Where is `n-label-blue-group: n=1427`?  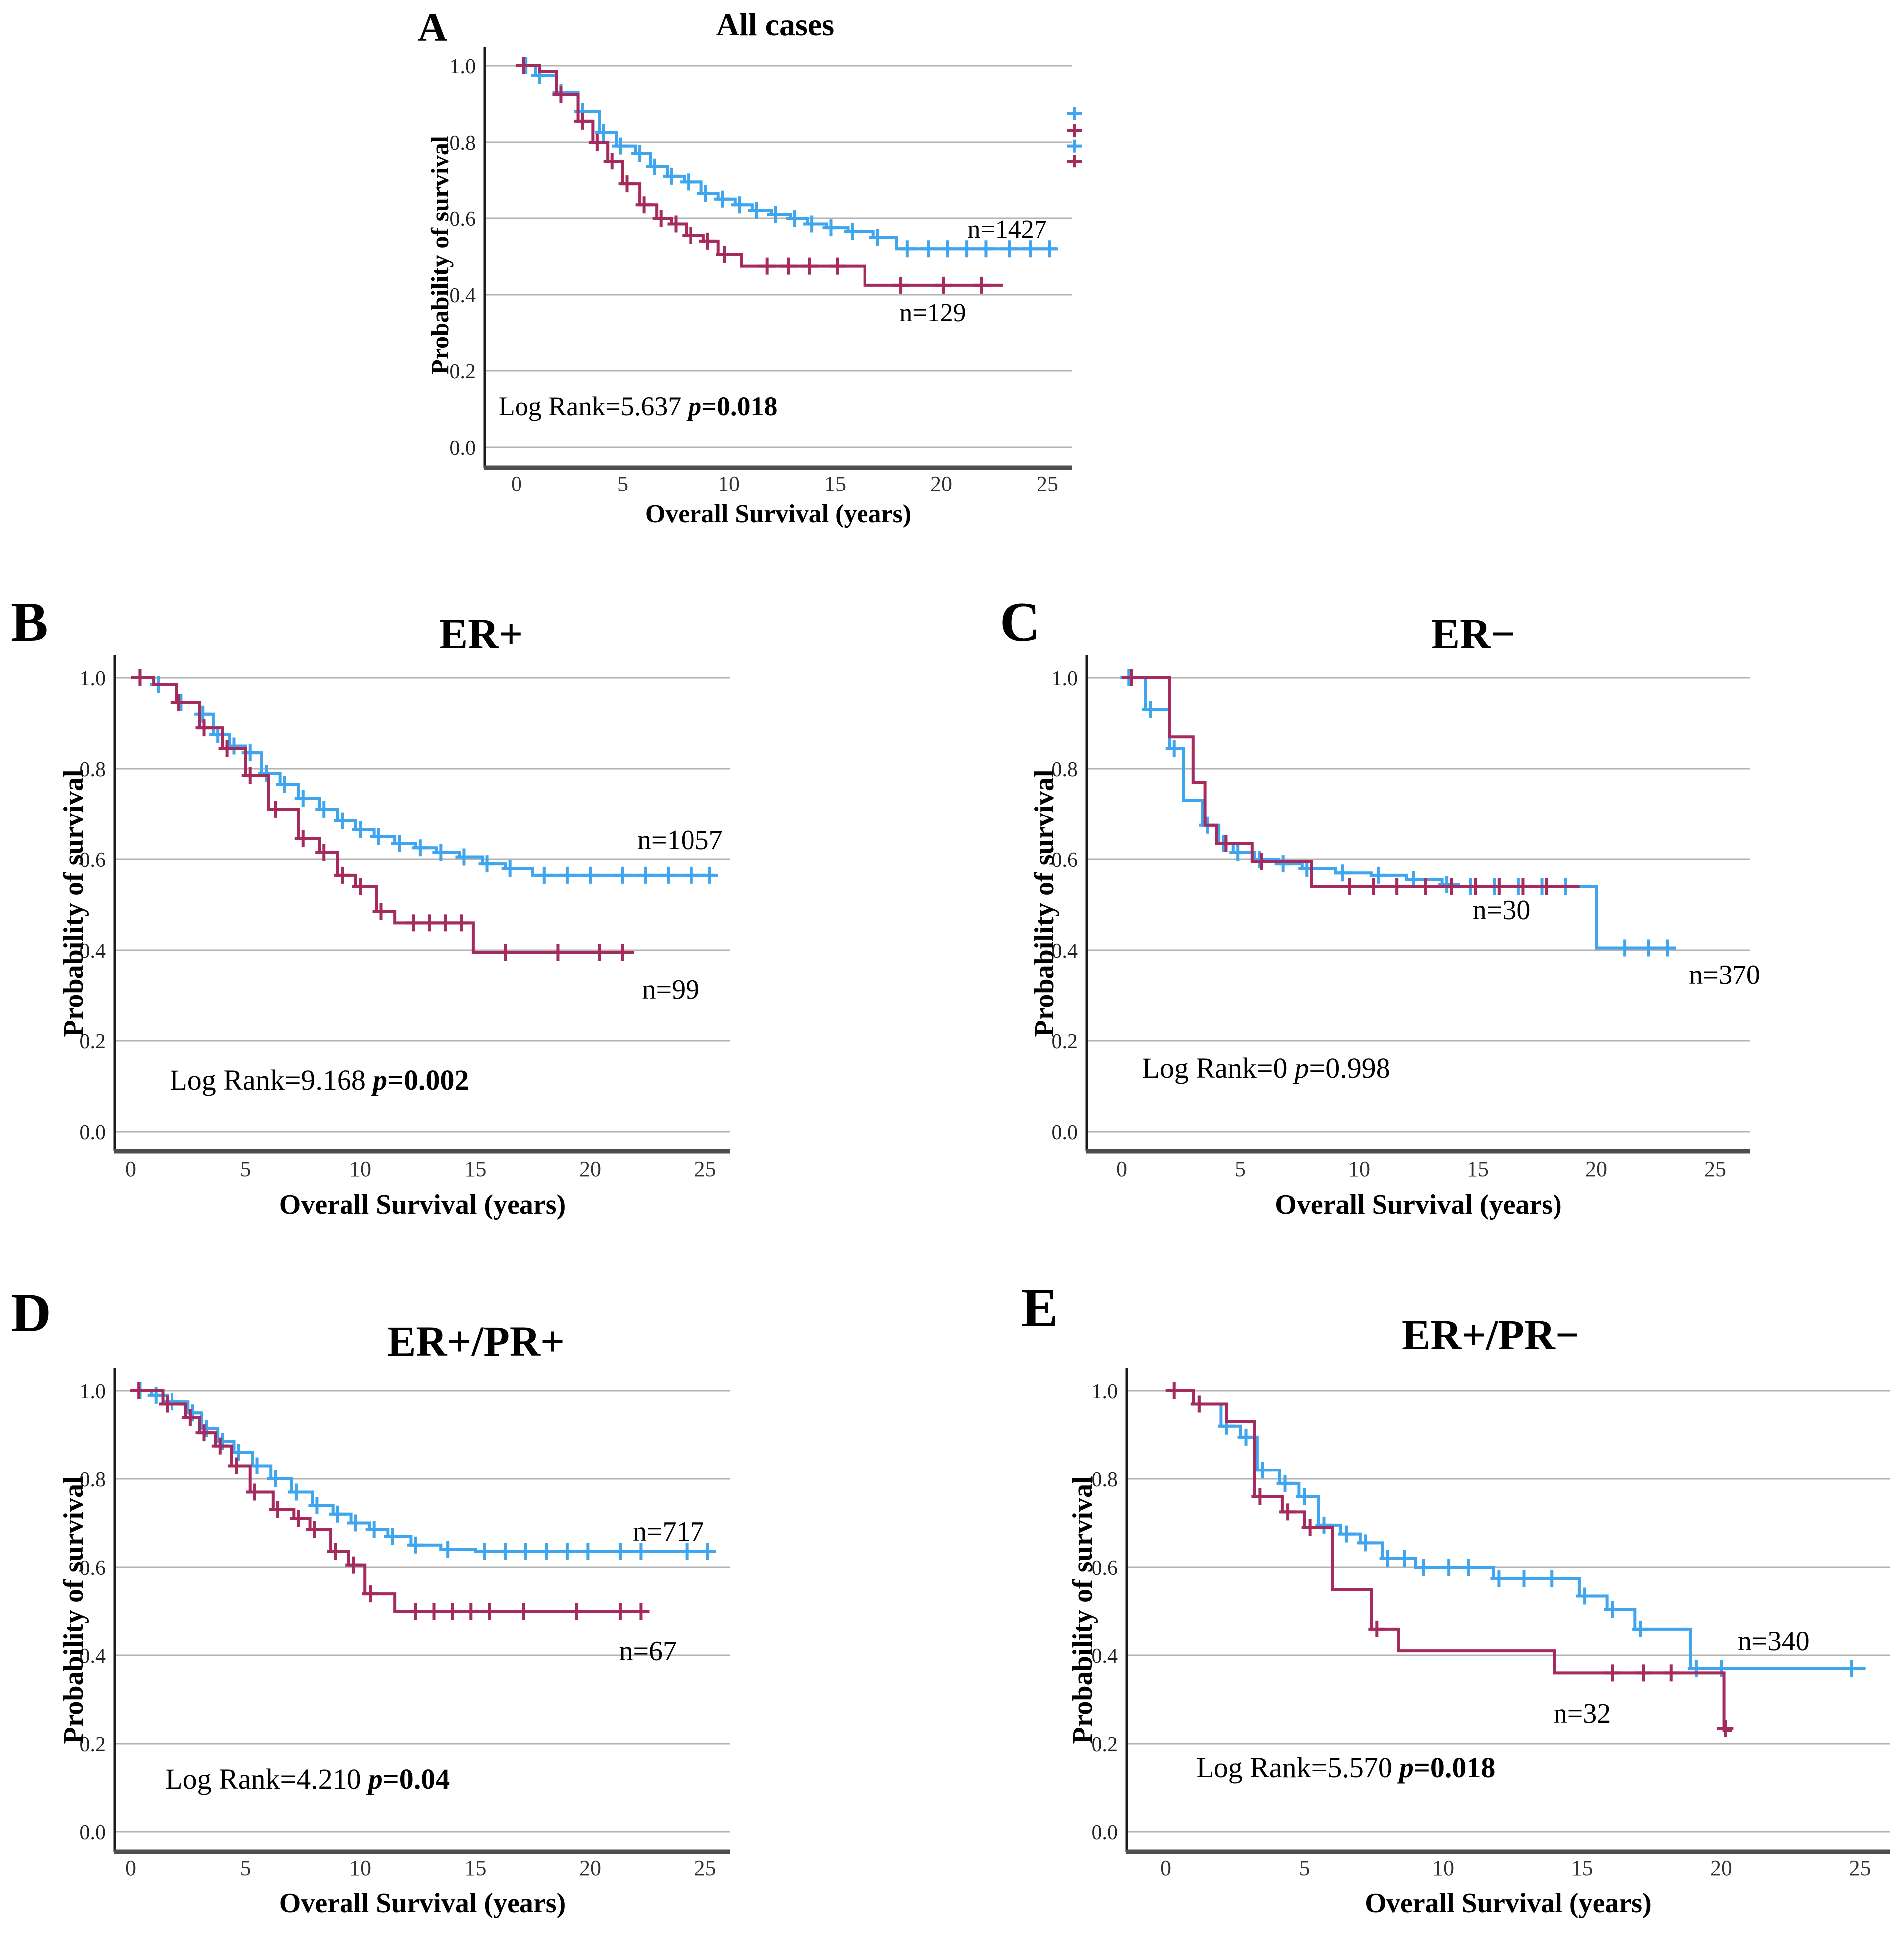 n-label-blue-group: n=1427 is located at coordinates (1007, 229).